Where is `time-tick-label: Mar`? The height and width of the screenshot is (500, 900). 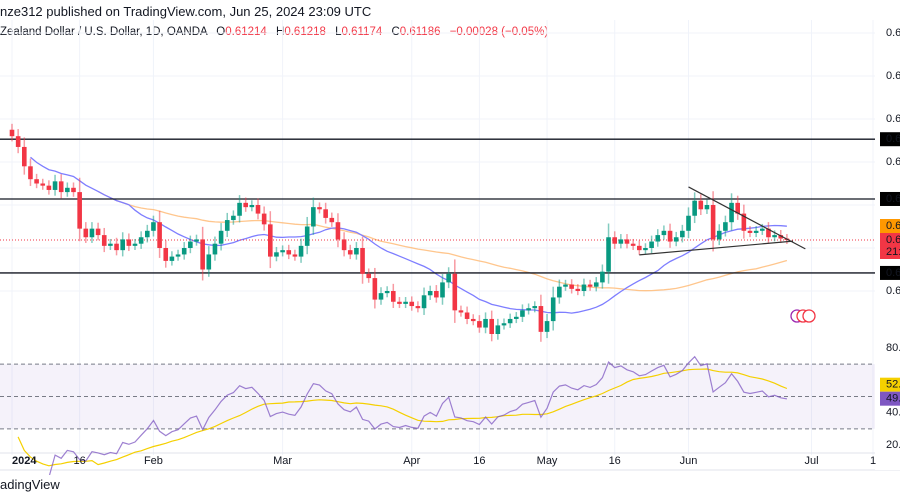
time-tick-label: Mar is located at coordinates (282, 461).